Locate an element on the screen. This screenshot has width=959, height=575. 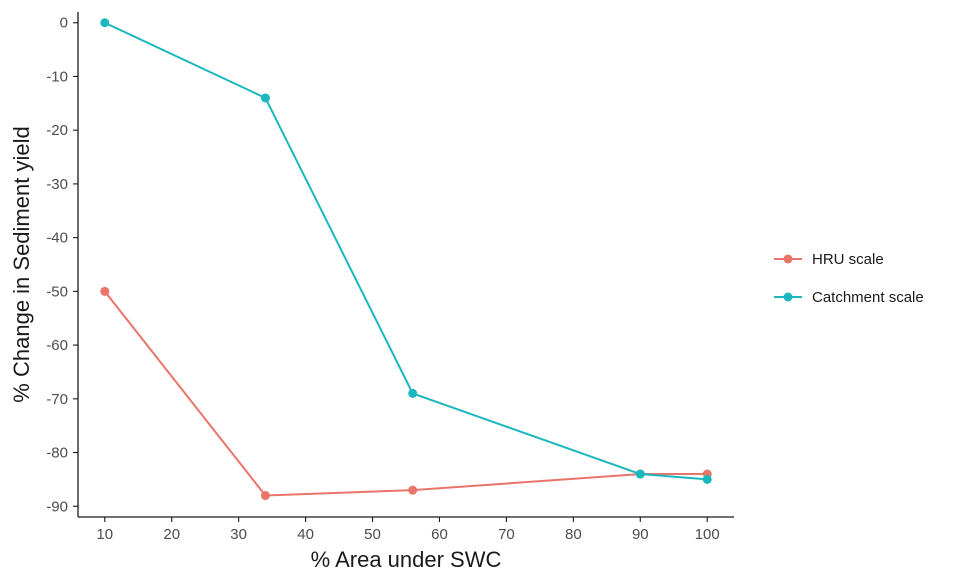
x-tick-label: 20 is located at coordinates (171, 534).